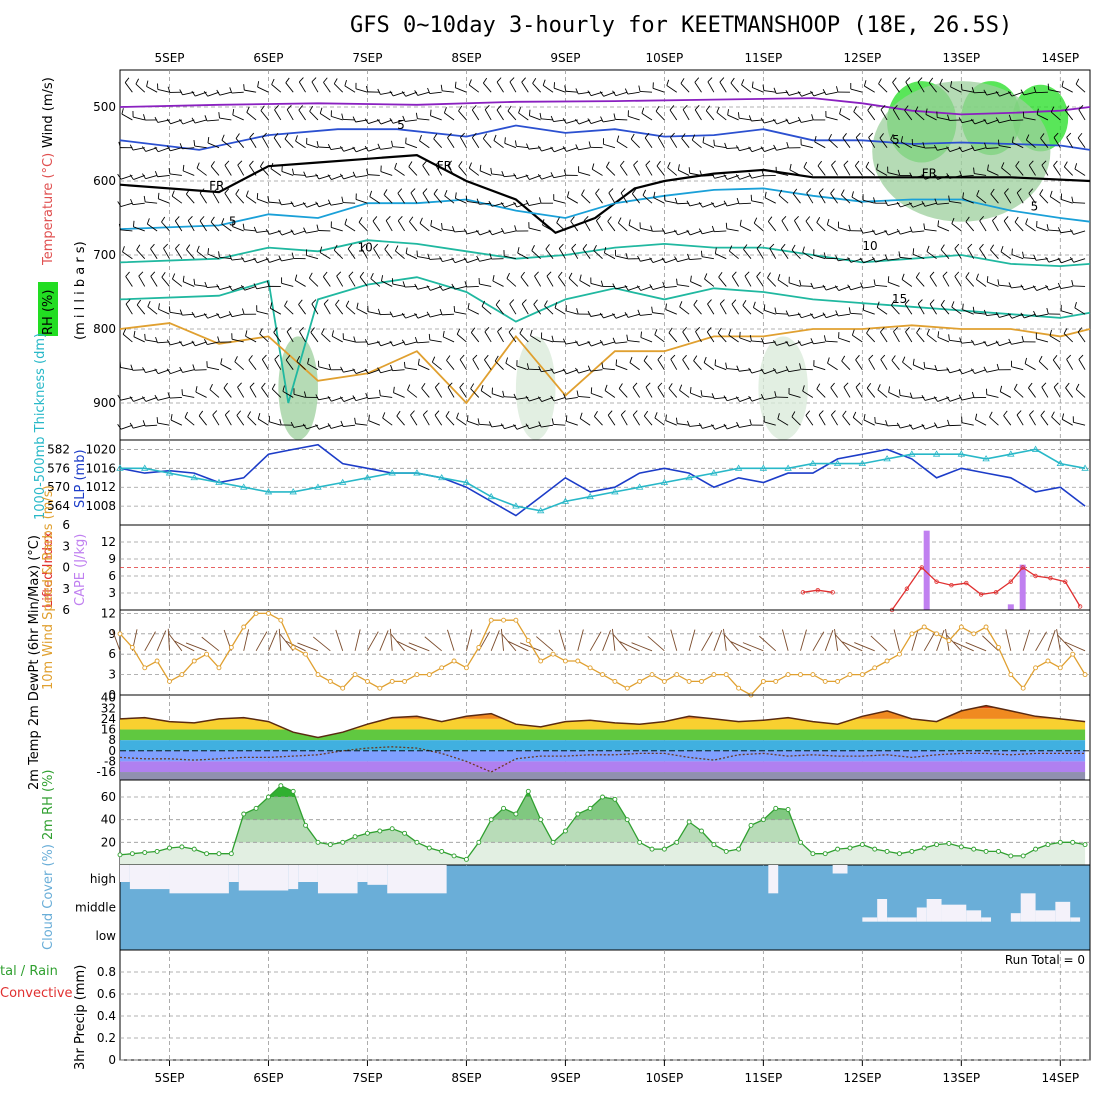 The height and width of the screenshot is (1100, 1100). Describe the element at coordinates (961, 58) in the screenshot. I see `top-date-label: 13SEP` at that location.